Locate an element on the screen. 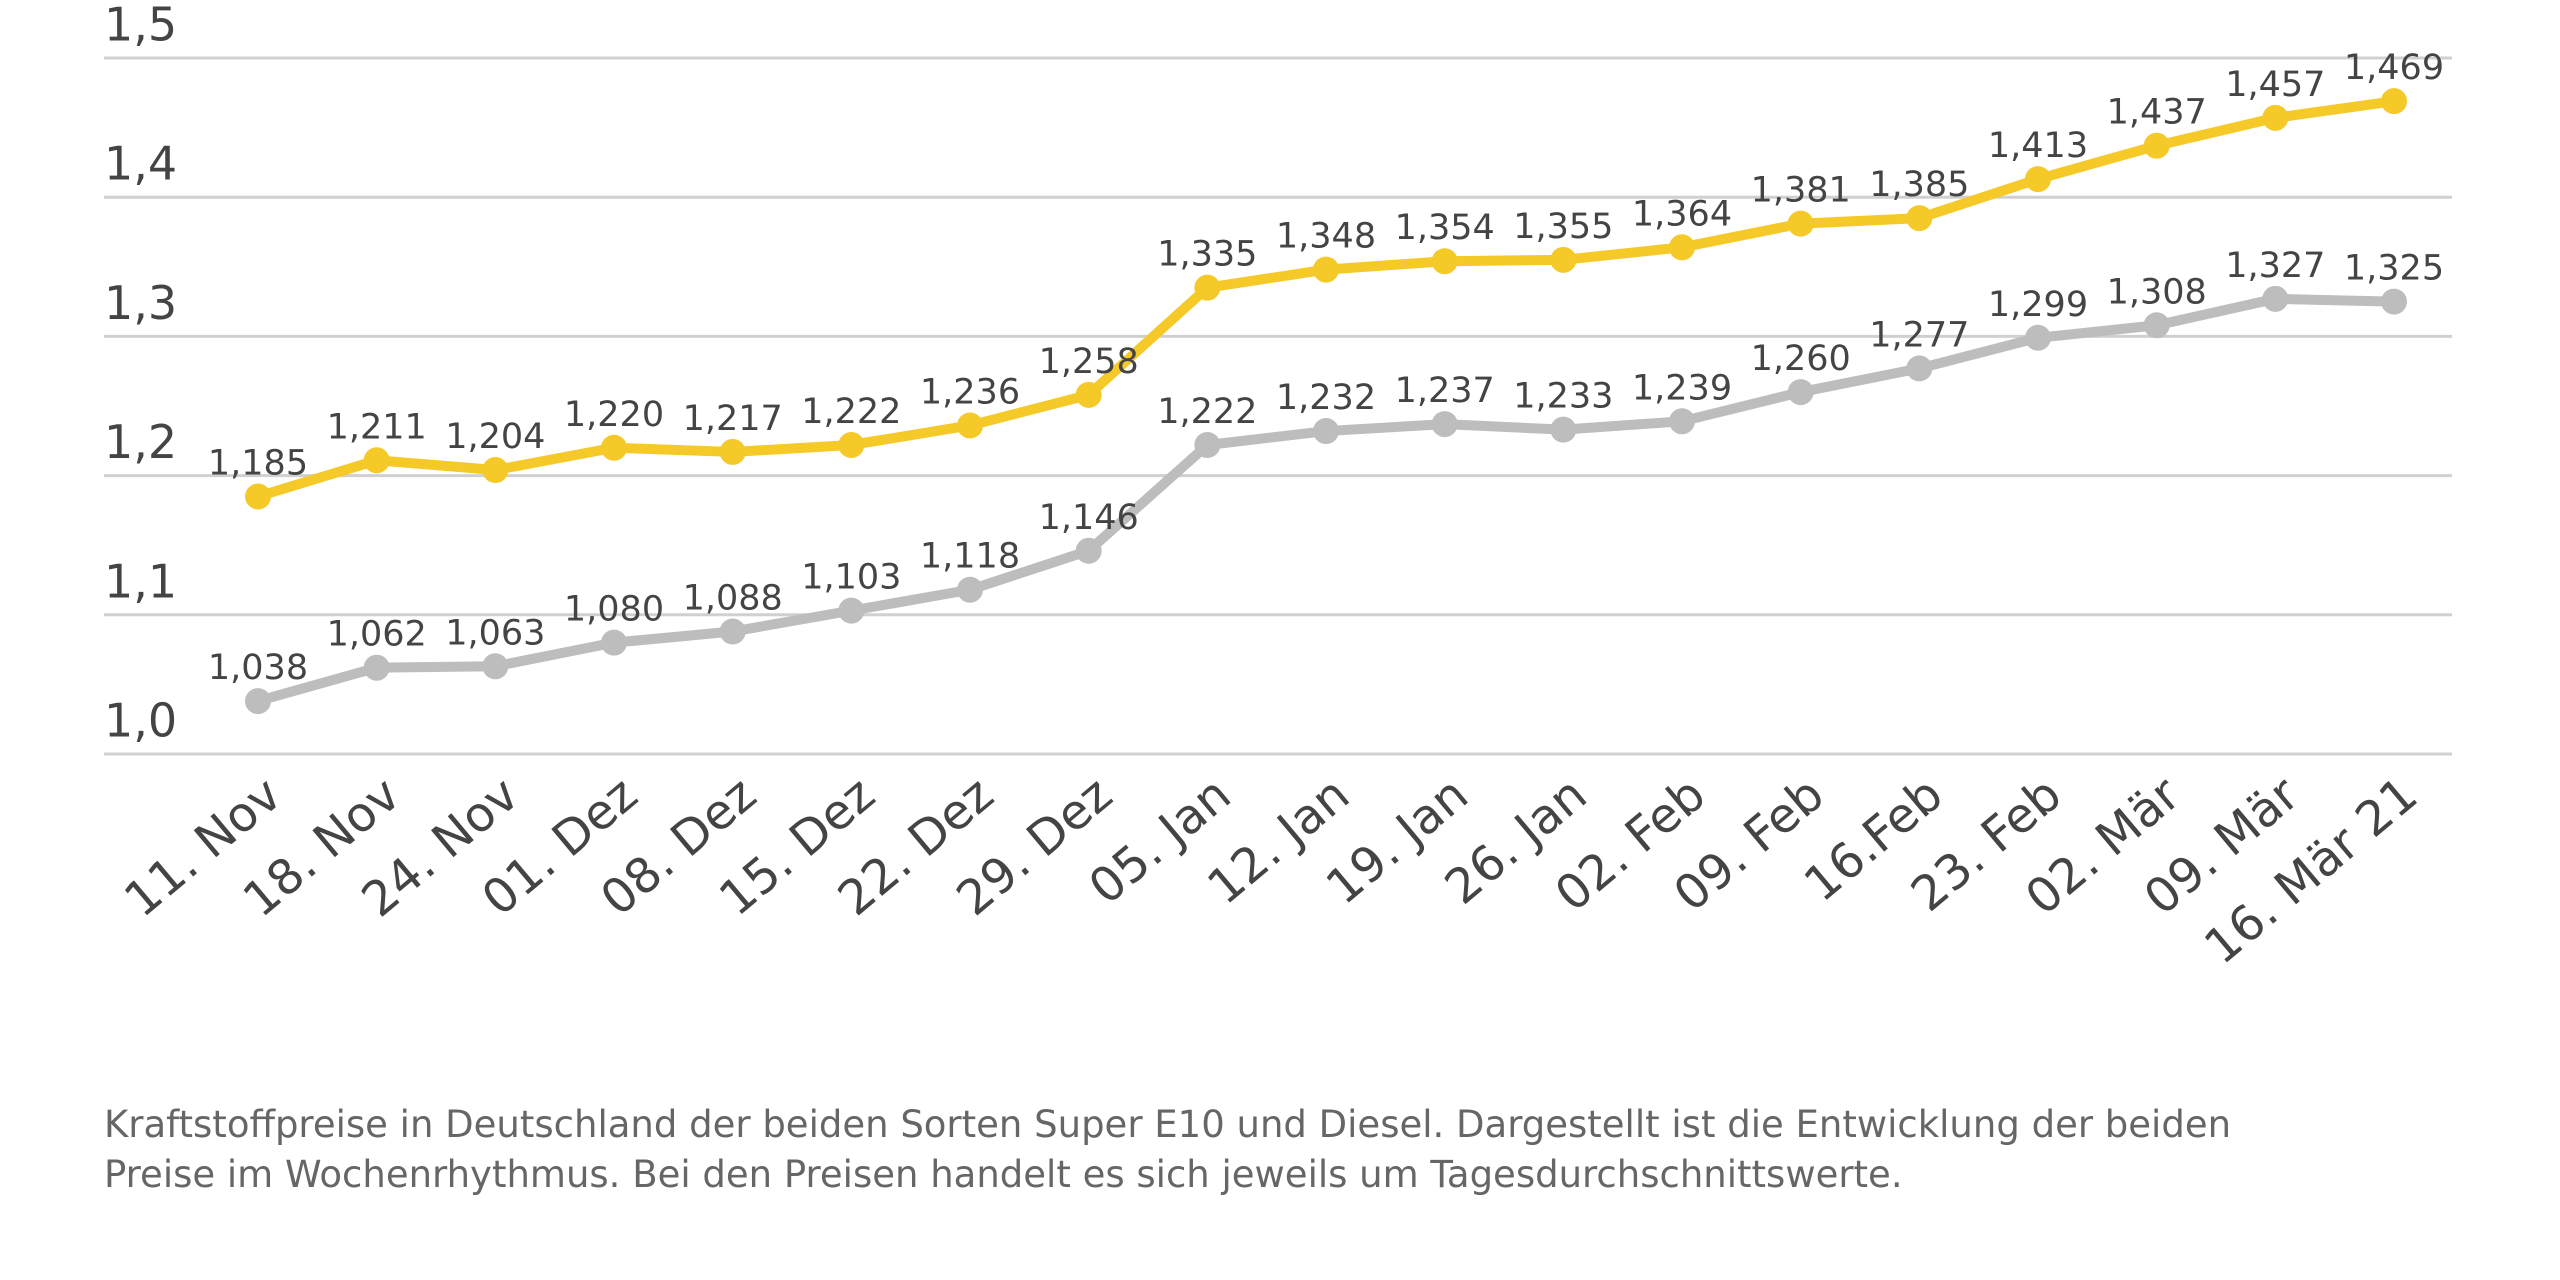 This screenshot has height=1280, width=2560. data-label: 1,080 is located at coordinates (614, 610).